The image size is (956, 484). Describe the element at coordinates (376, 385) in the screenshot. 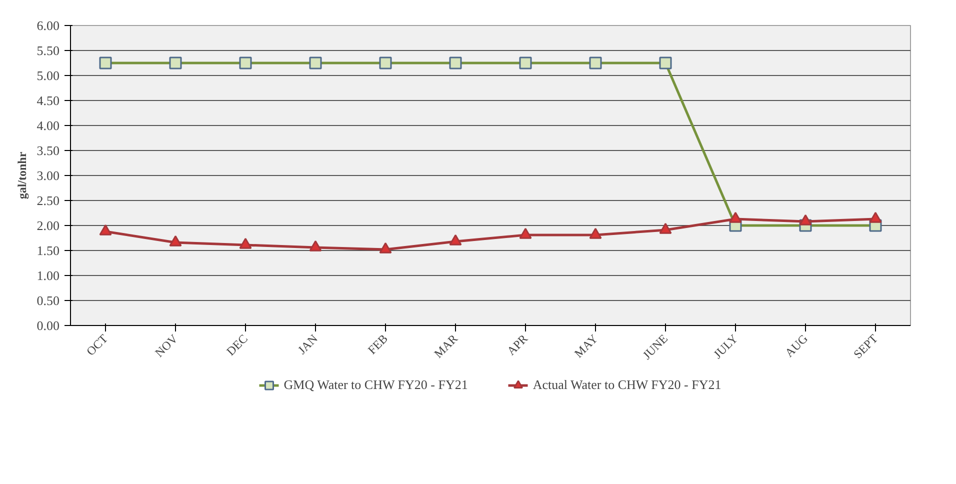

I see `legend-label: GMQ Water to CHW FY20 - FY21` at that location.